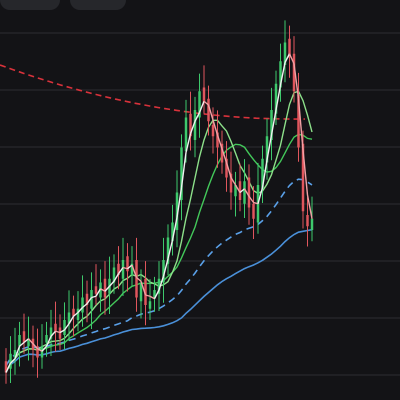 The image size is (400, 400). What do you see at coordinates (30, 5) in the screenshot?
I see `toolbar-tab` at bounding box center [30, 5].